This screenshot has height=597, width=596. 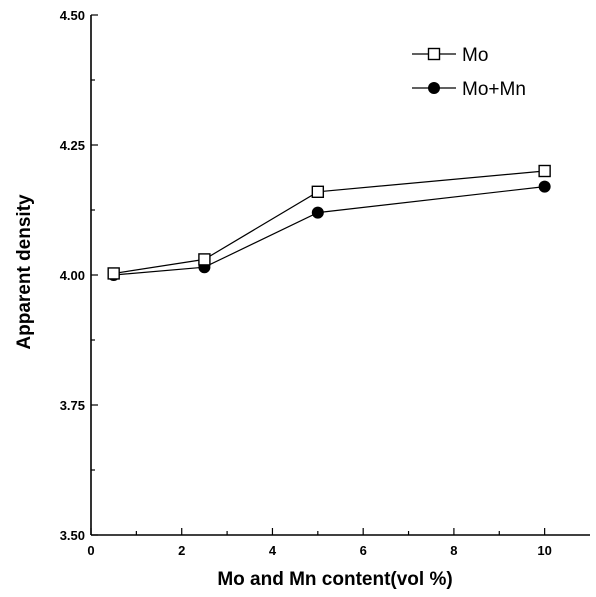 What do you see at coordinates (475, 55) in the screenshot?
I see `legend-label: Mo` at bounding box center [475, 55].